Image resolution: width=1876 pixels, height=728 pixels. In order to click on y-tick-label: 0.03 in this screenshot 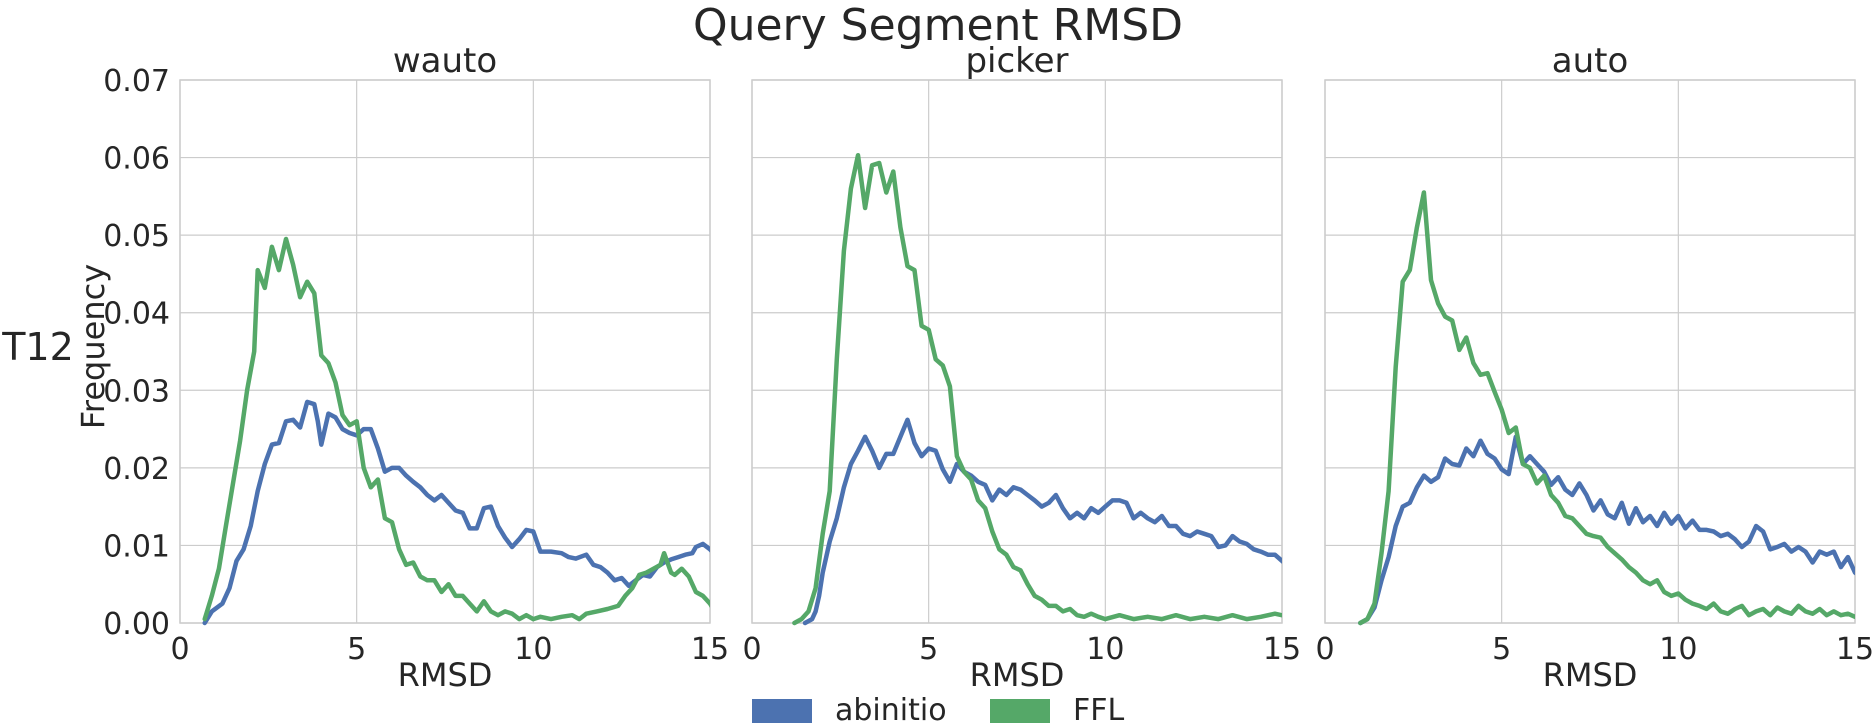, I will do `click(136, 391)`.